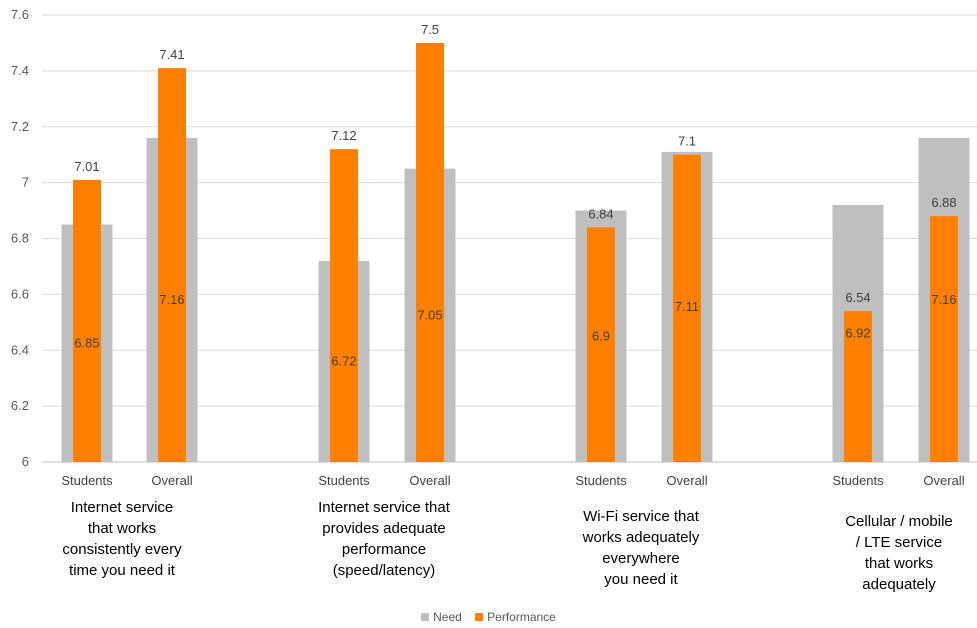 This screenshot has height=628, width=977. Describe the element at coordinates (479, 617) in the screenshot. I see `legend-swatch-performance` at that location.